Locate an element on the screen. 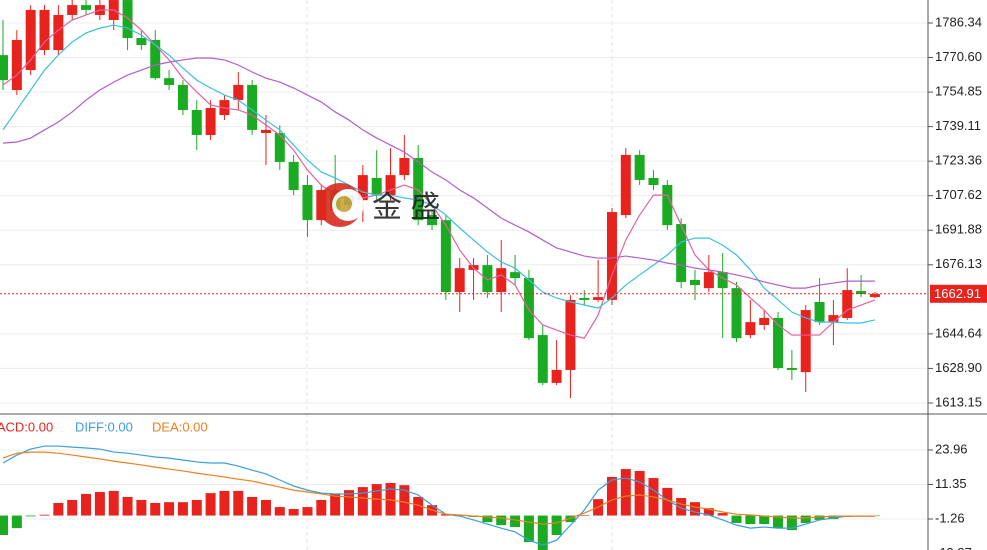 The image size is (987, 550). watermark-text: 金 盛 is located at coordinates (406, 207).